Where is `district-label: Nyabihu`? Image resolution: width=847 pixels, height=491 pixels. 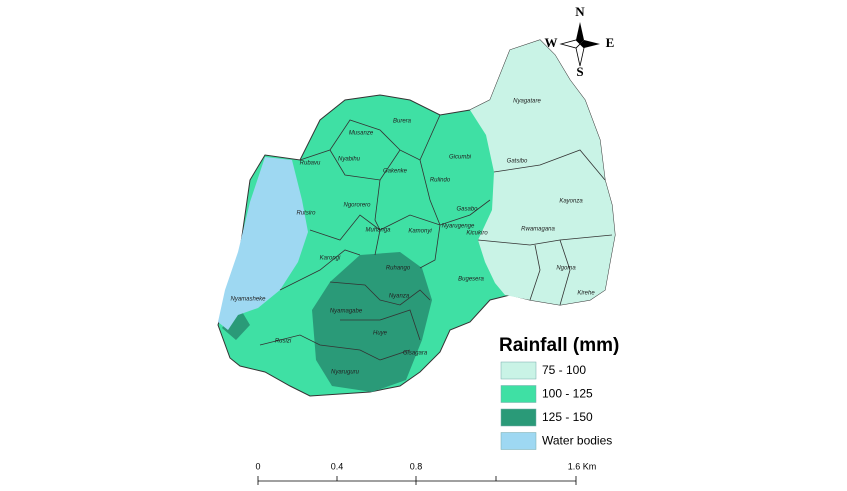 district-label: Nyabihu is located at coordinates (349, 160).